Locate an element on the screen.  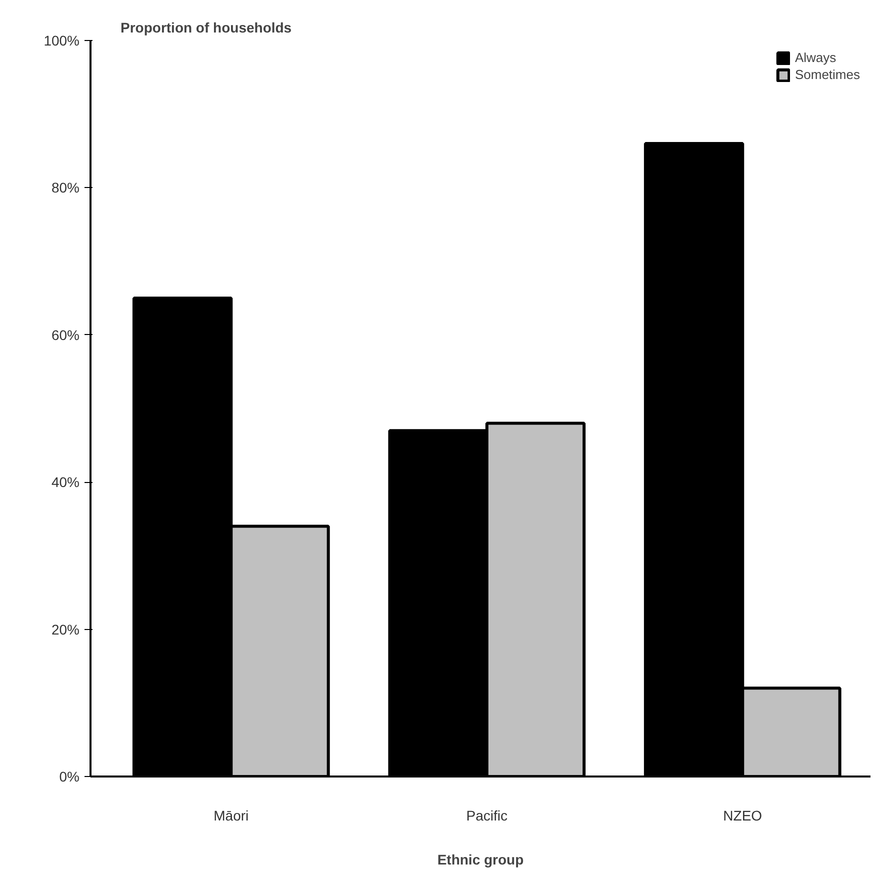
x-tick-label: Pacific is located at coordinates (487, 816).